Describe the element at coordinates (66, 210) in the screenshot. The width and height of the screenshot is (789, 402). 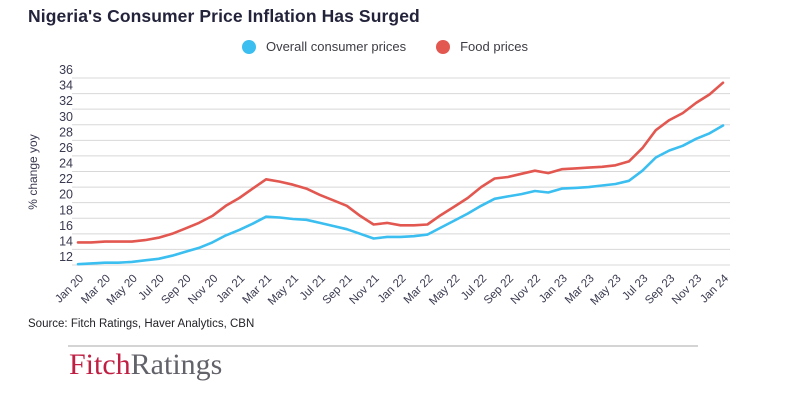
I see `y-tick-label: 18` at that location.